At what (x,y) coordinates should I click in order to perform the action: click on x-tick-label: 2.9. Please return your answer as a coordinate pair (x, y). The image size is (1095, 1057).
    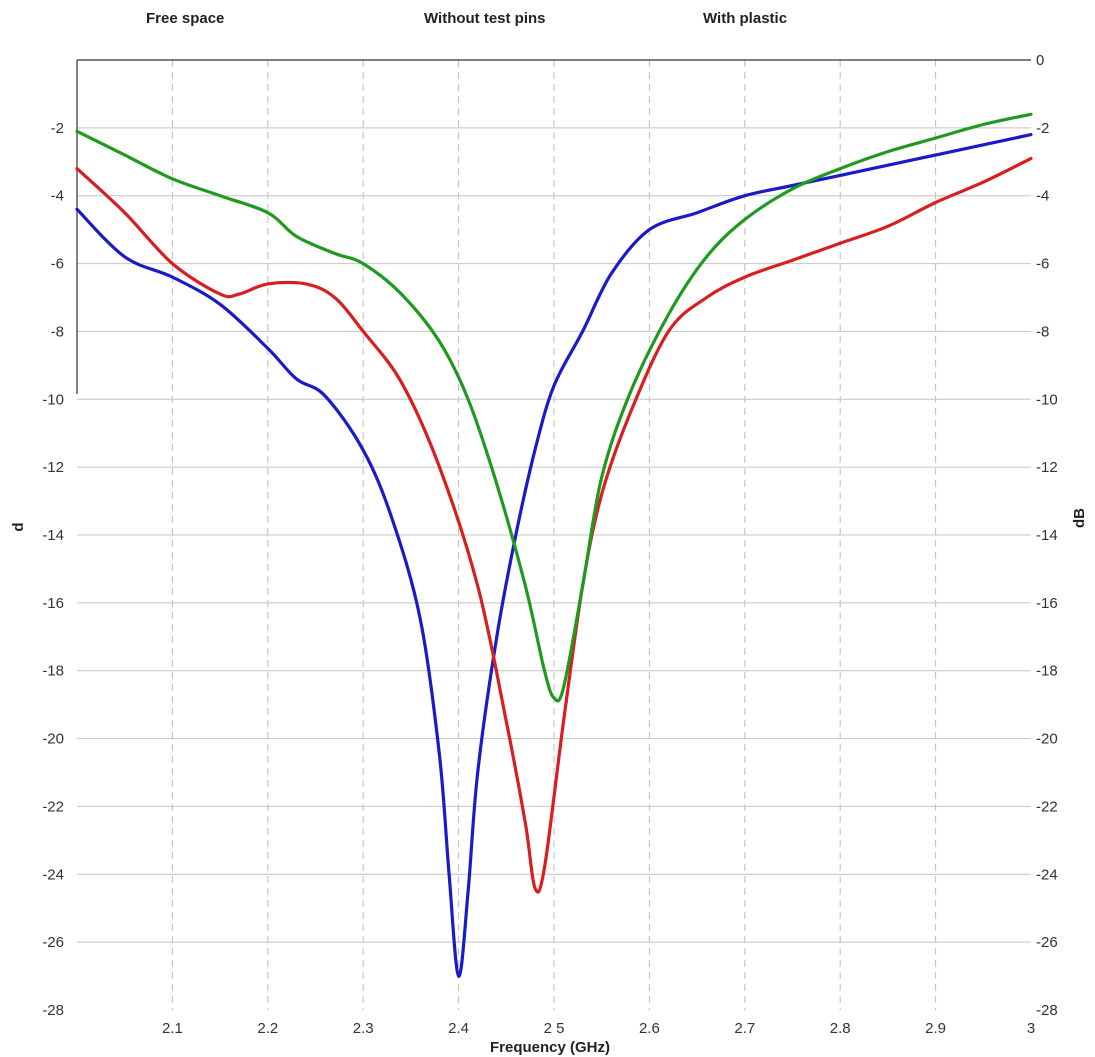
    Looking at the image, I should click on (935, 1028).